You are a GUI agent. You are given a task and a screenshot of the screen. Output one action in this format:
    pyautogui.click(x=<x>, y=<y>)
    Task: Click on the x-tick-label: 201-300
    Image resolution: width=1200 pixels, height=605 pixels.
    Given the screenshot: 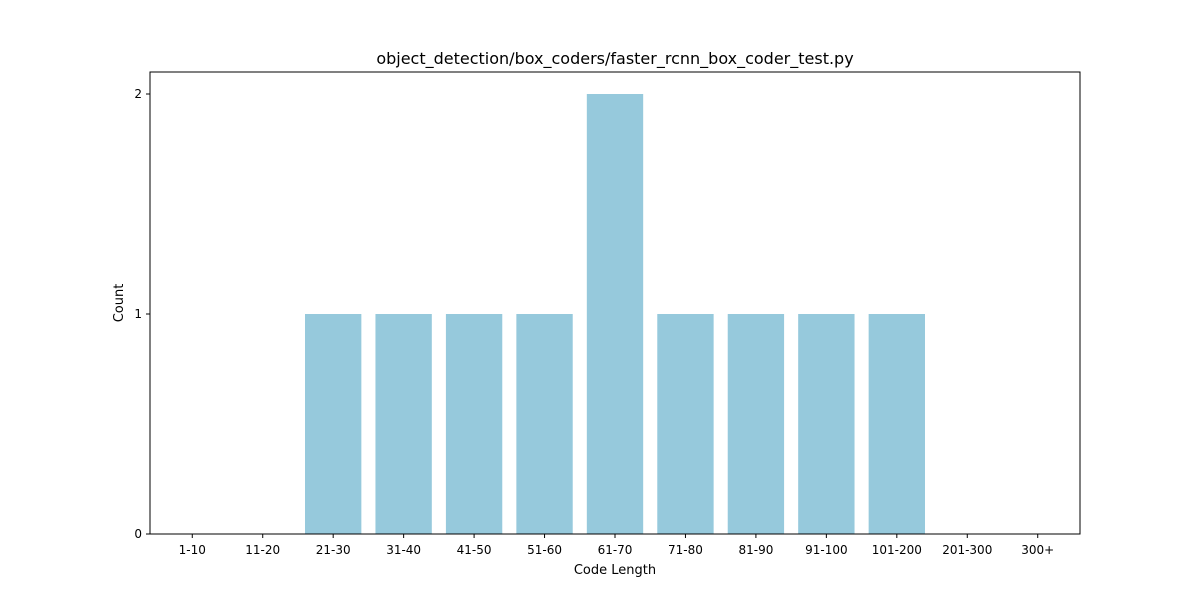 What is the action you would take?
    pyautogui.click(x=967, y=550)
    